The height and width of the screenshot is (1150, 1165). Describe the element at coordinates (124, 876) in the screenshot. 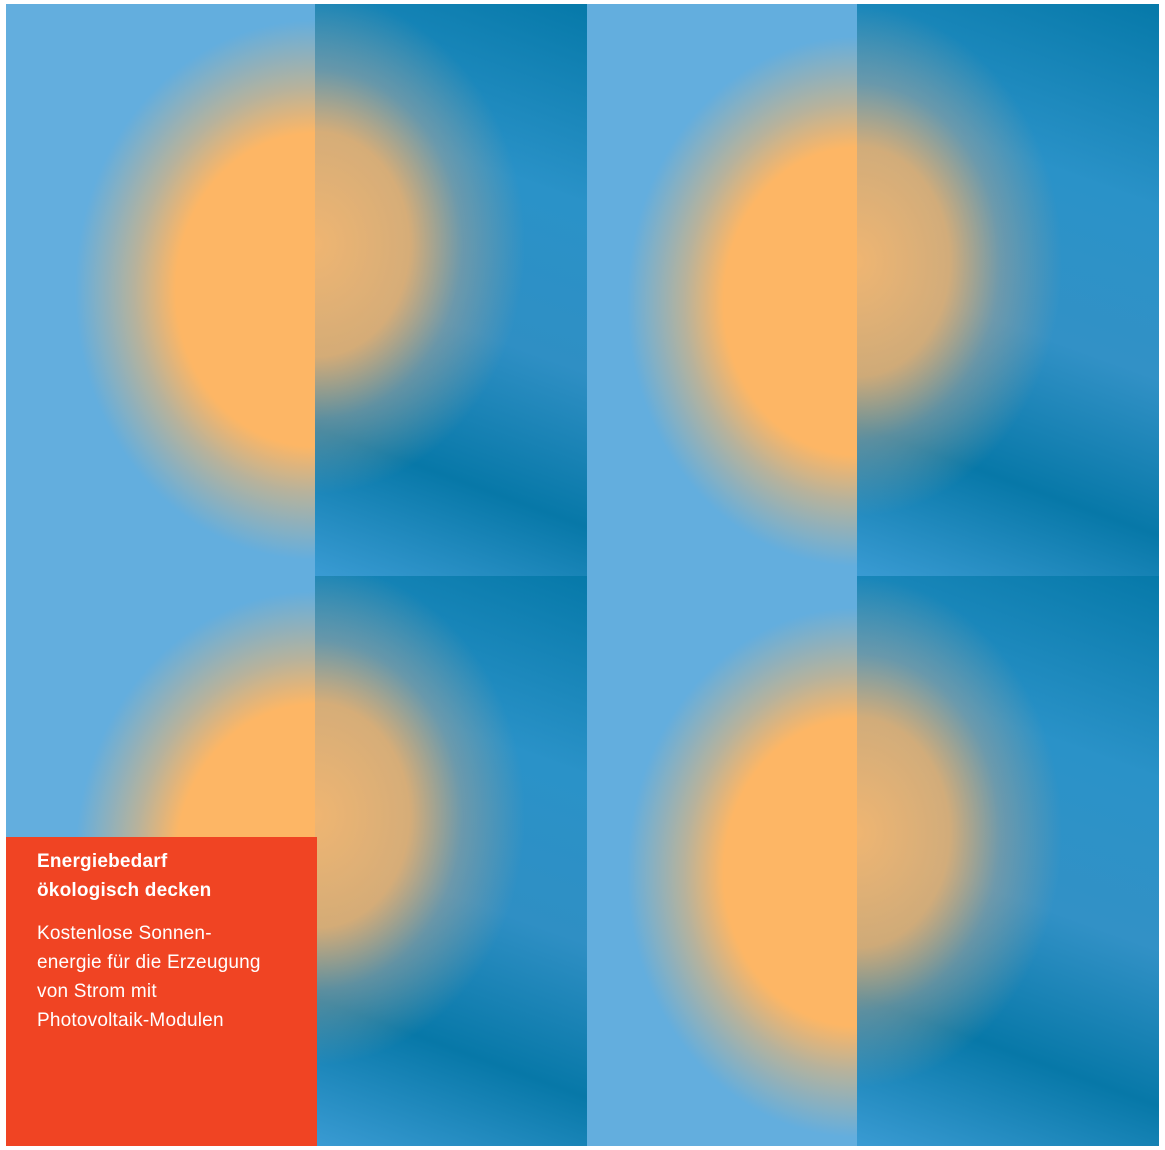

I see `info-title: Energiebedarf ökologisch decken` at that location.